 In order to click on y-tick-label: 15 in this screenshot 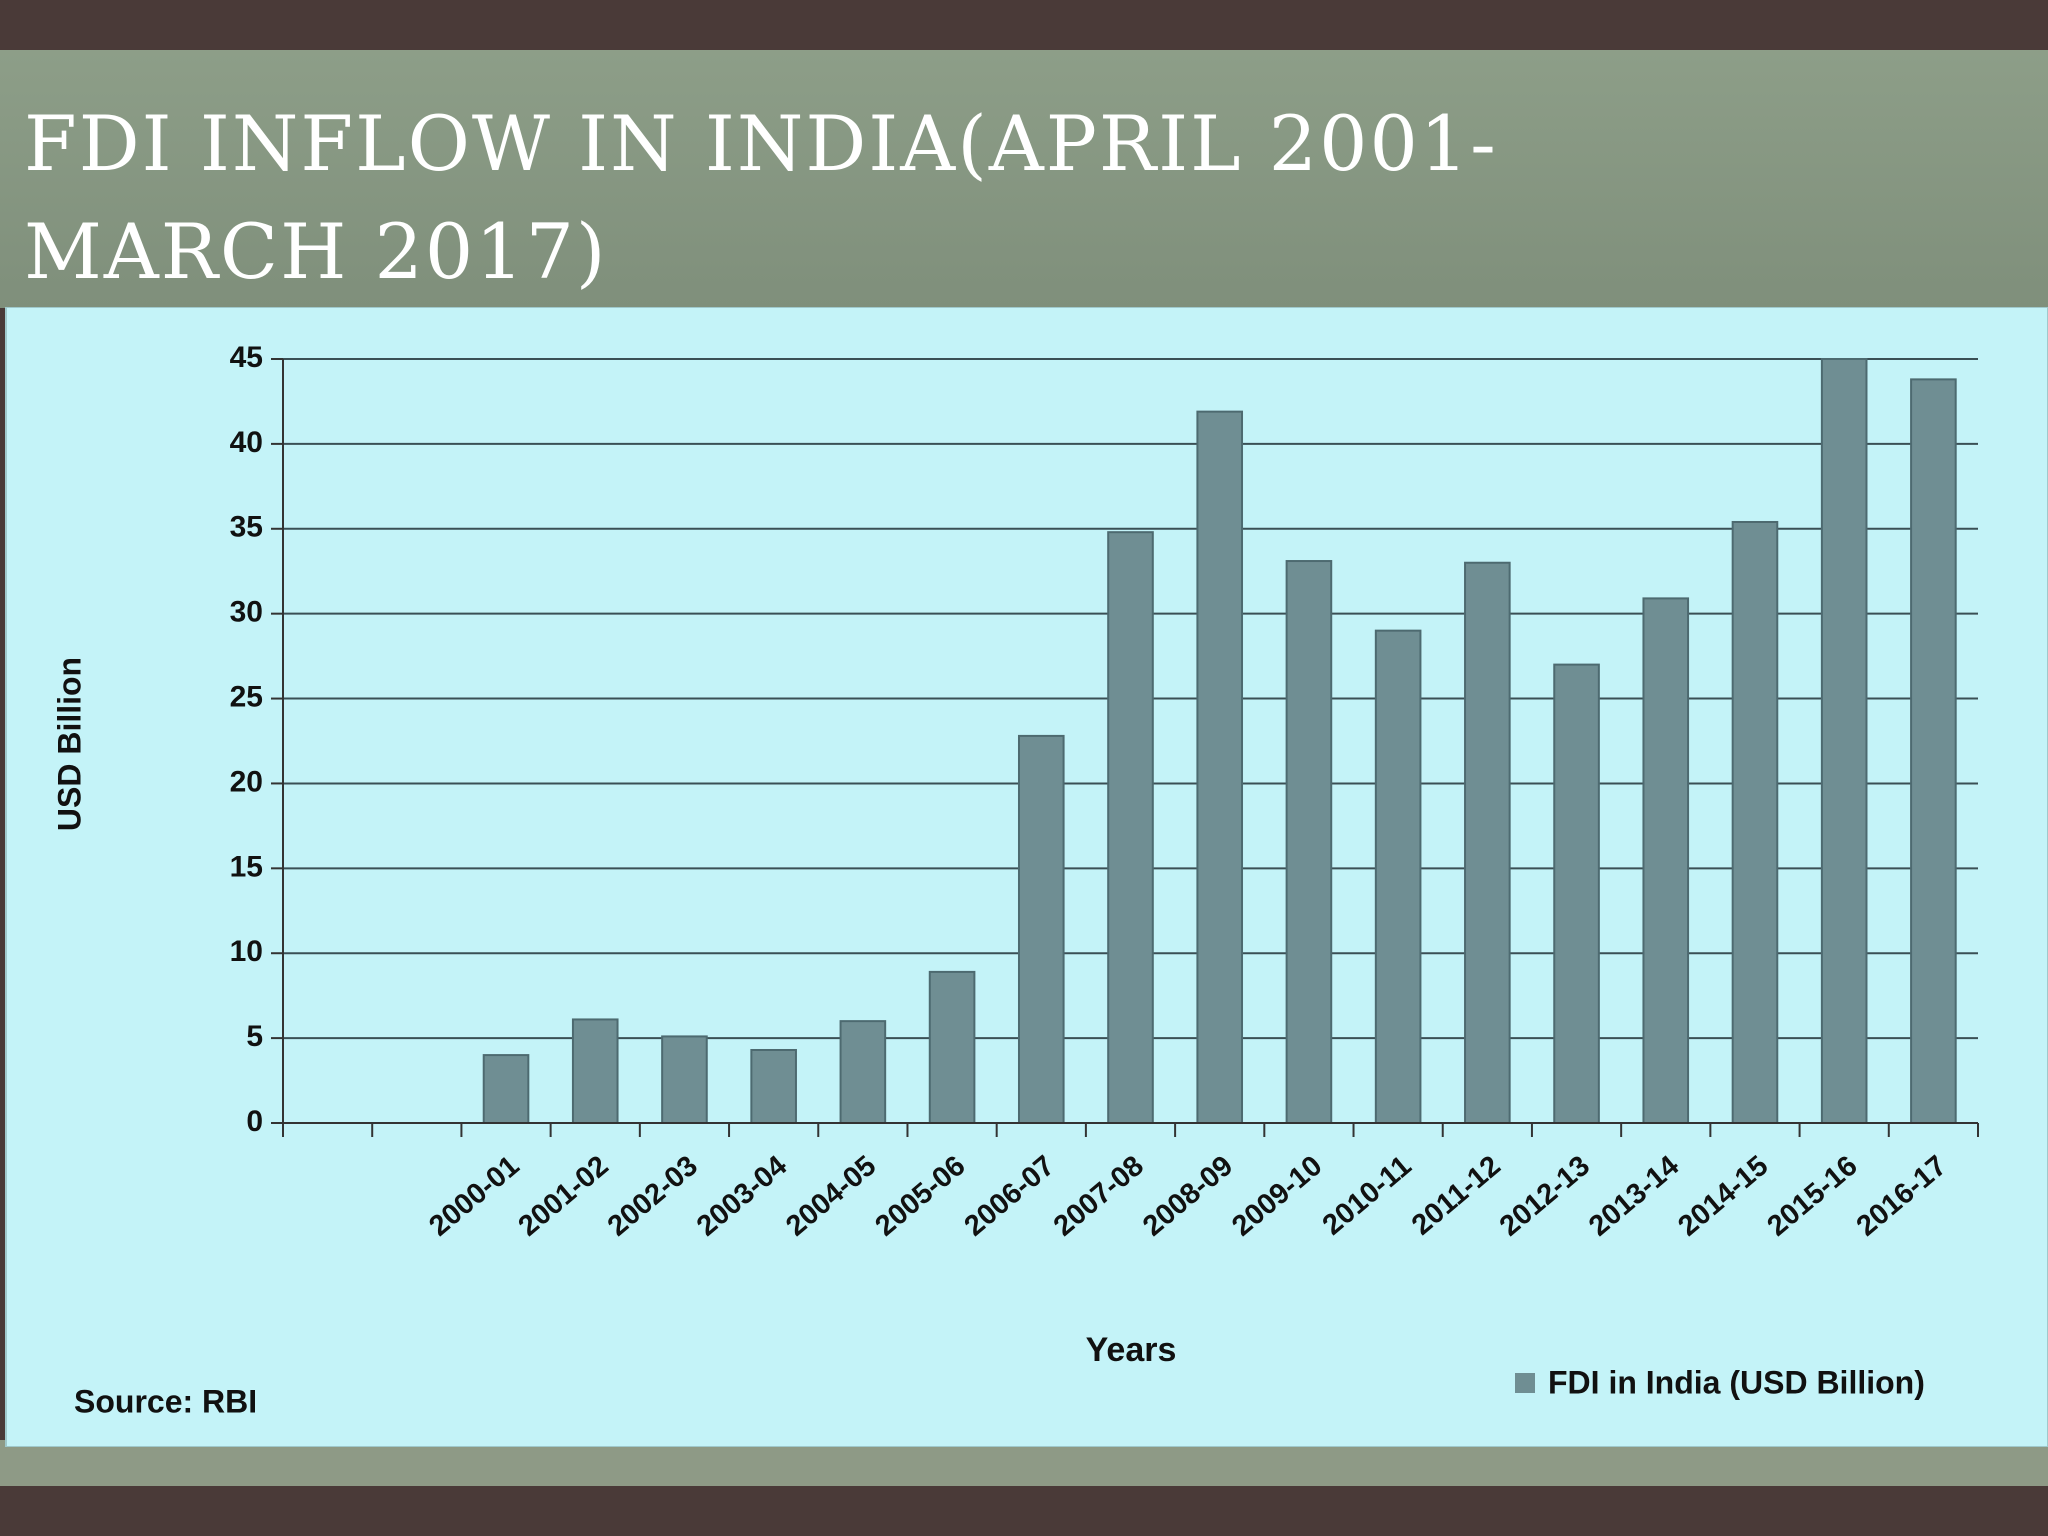, I will do `click(246, 866)`.